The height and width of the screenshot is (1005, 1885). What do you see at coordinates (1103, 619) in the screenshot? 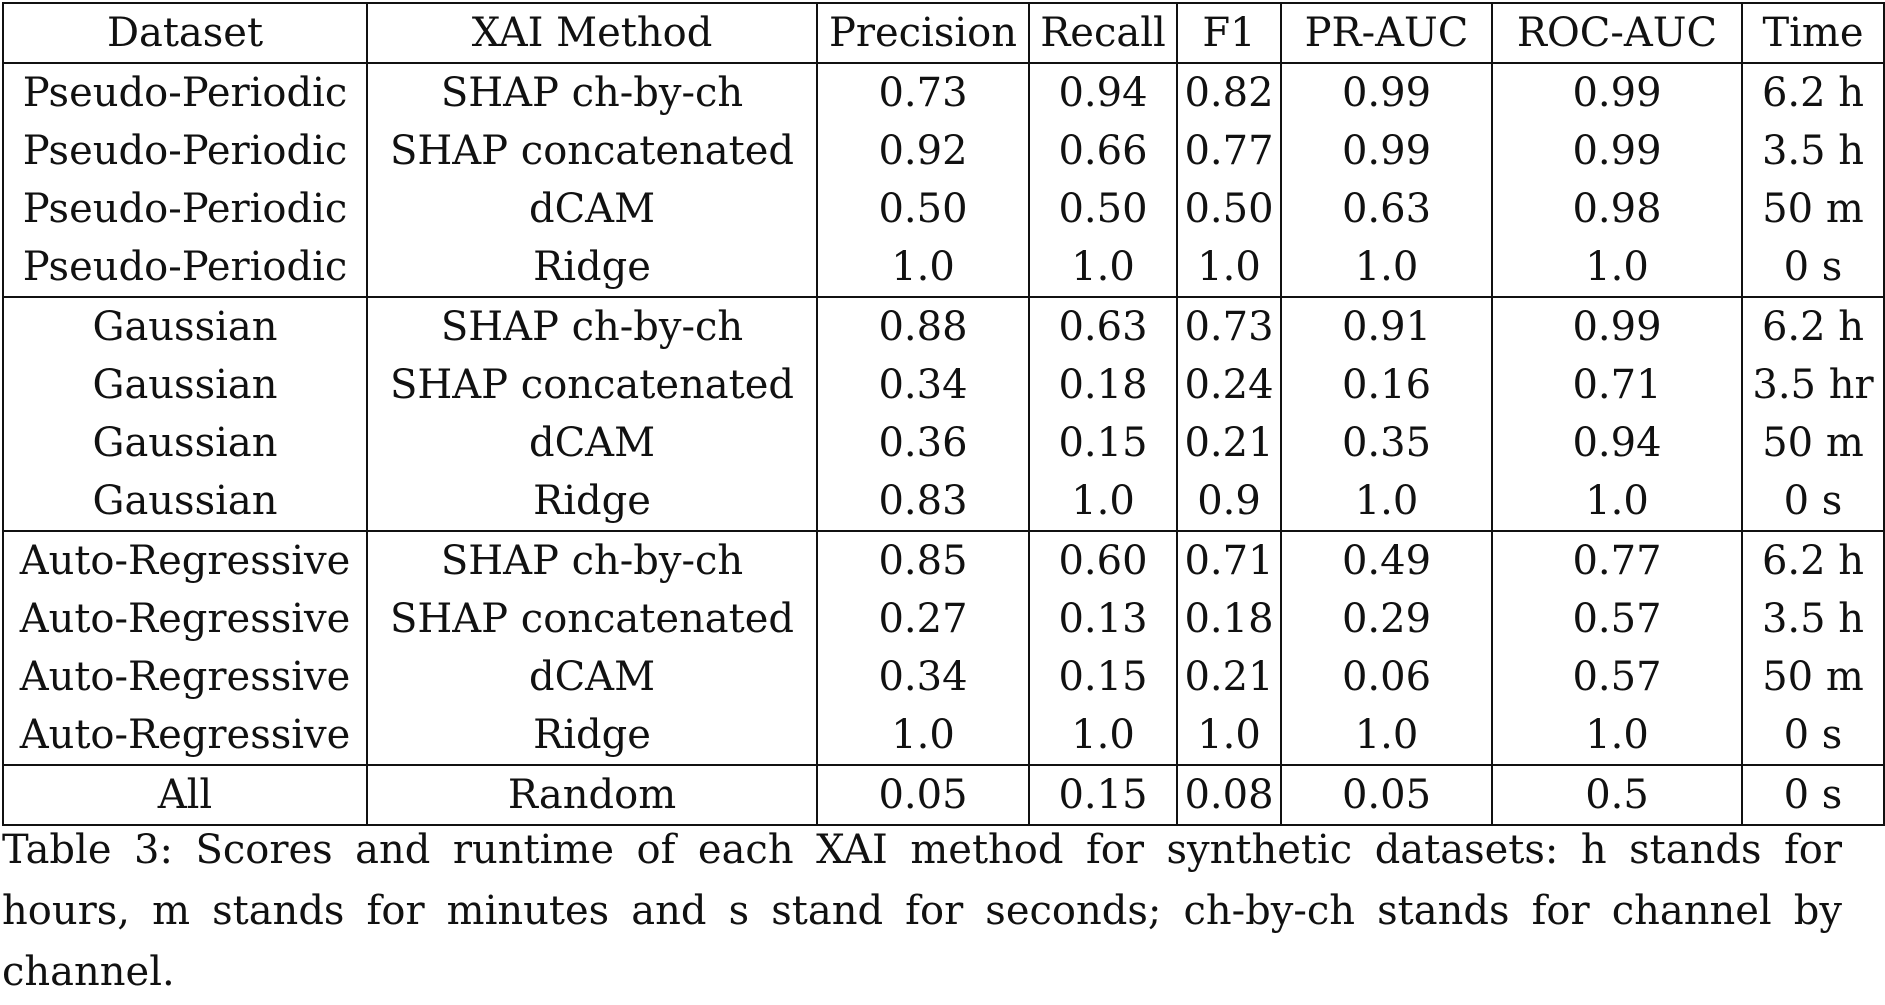
I see `table-cell: 0.13` at bounding box center [1103, 619].